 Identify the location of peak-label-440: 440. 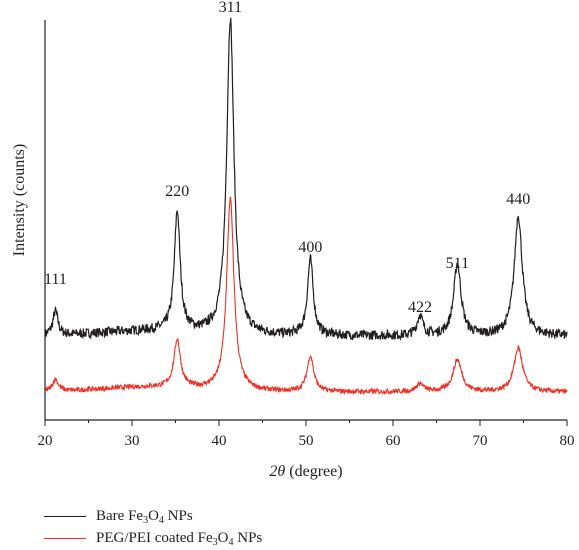
(518, 199).